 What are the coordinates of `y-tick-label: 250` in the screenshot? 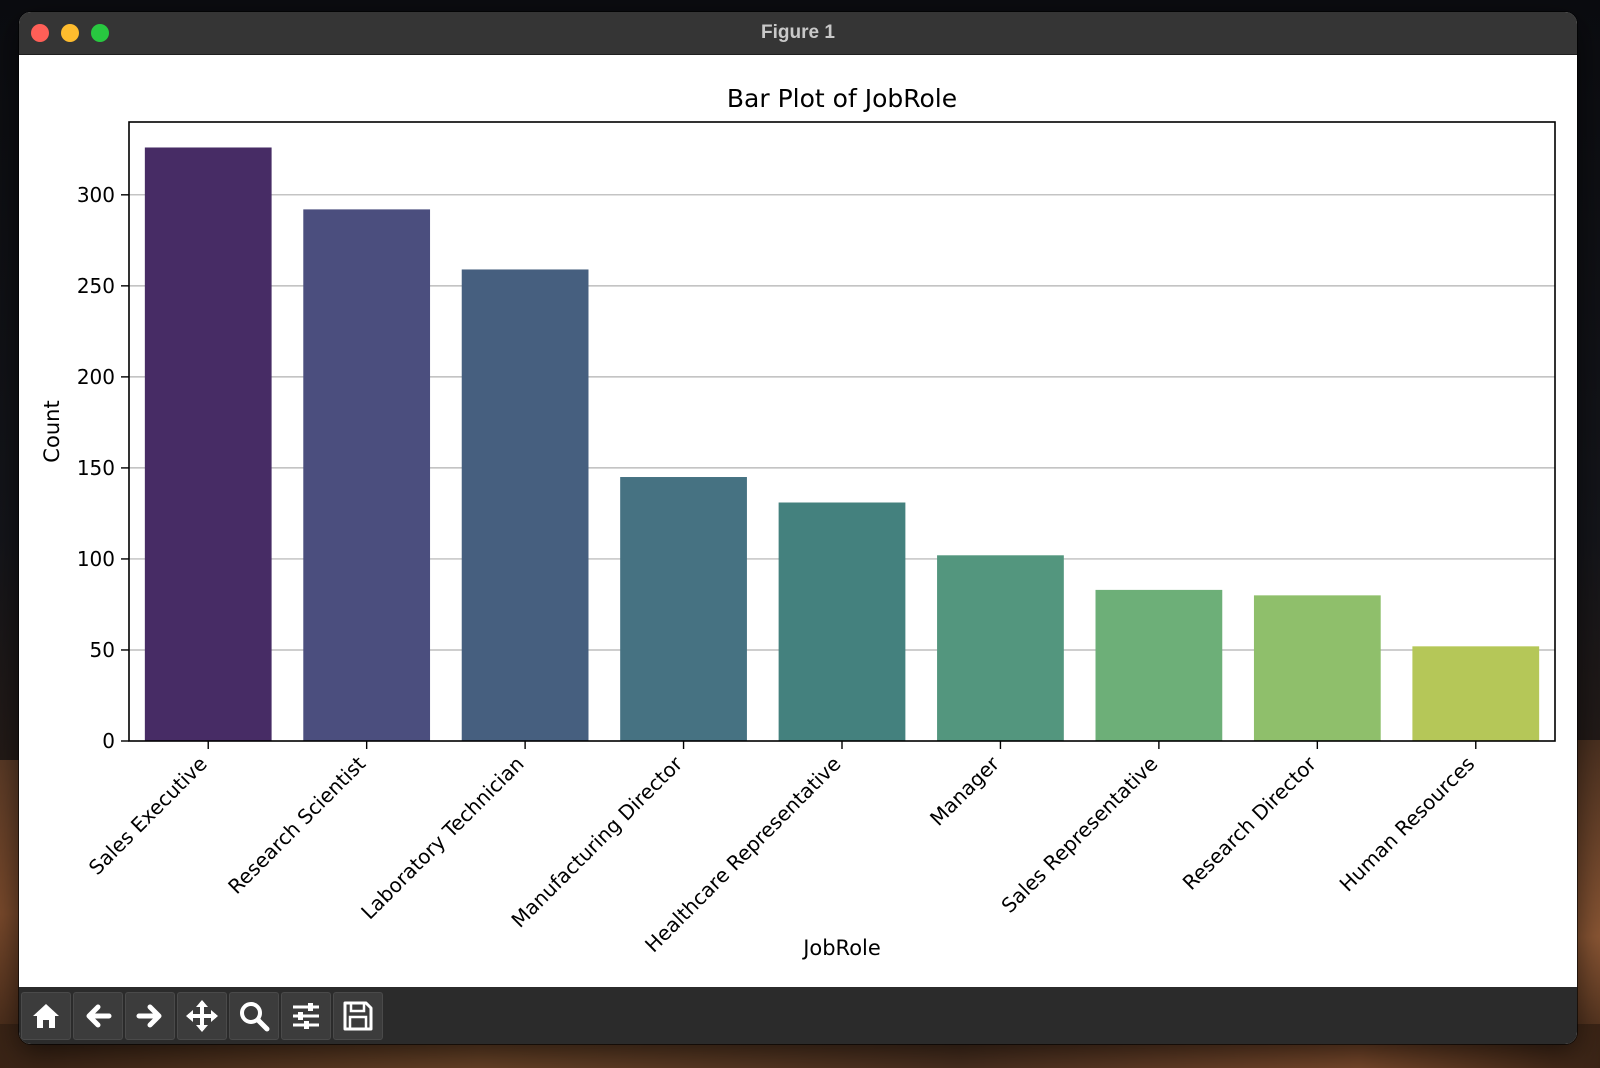 It's located at (96, 286).